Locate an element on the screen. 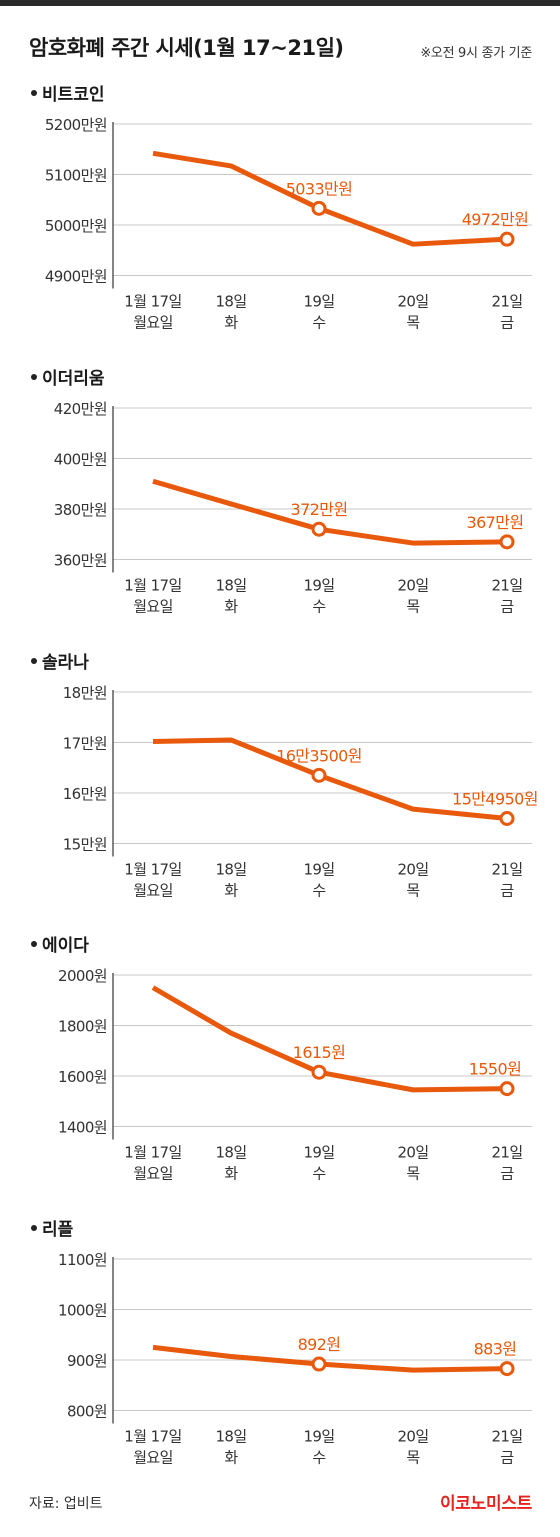  y-tick-label: 15만원 is located at coordinates (85, 845).